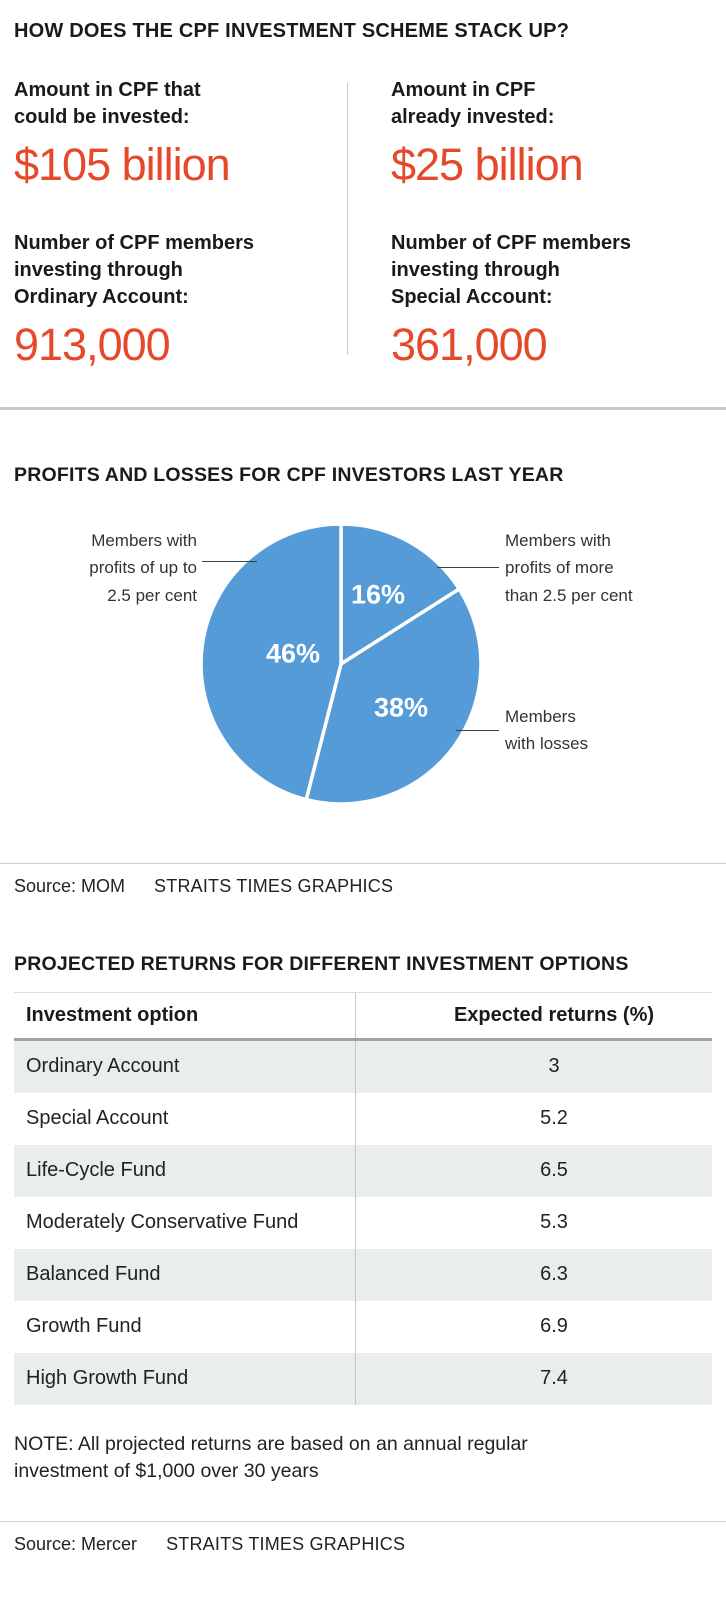  I want to click on table-row: High Growth Fund 7.4, so click(363, 1378).